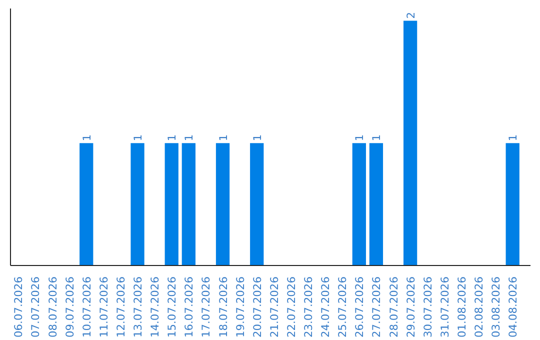  I want to click on x-tick-label: 22.07.2026, so click(291, 307).